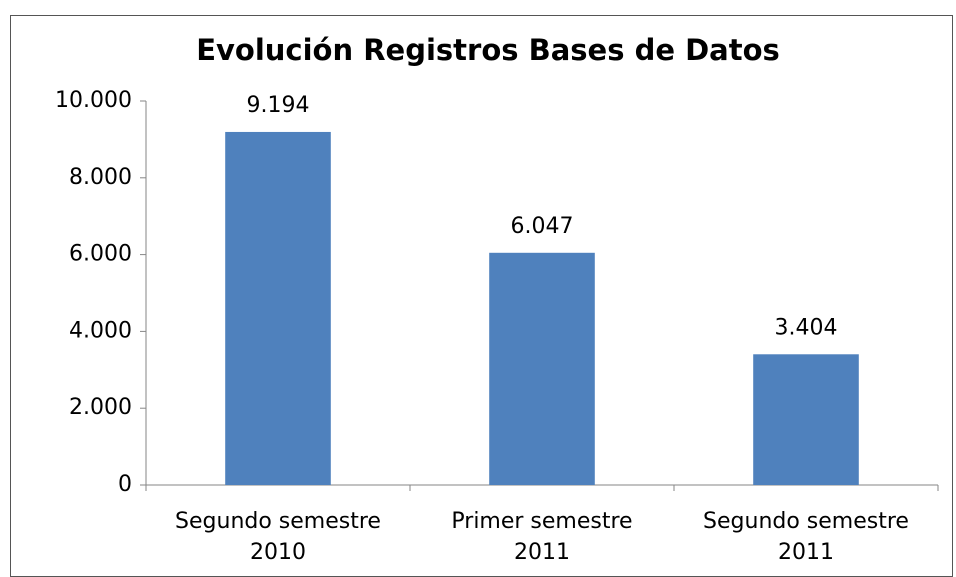  Describe the element at coordinates (93, 100) in the screenshot. I see `y-tick-label: 10.000` at that location.